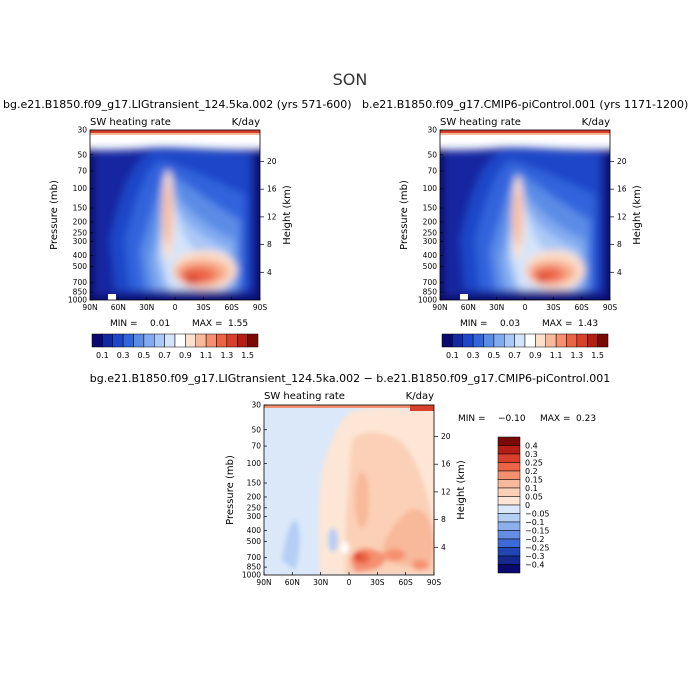  I want to click on colorbar-label: −0.05, so click(537, 514).